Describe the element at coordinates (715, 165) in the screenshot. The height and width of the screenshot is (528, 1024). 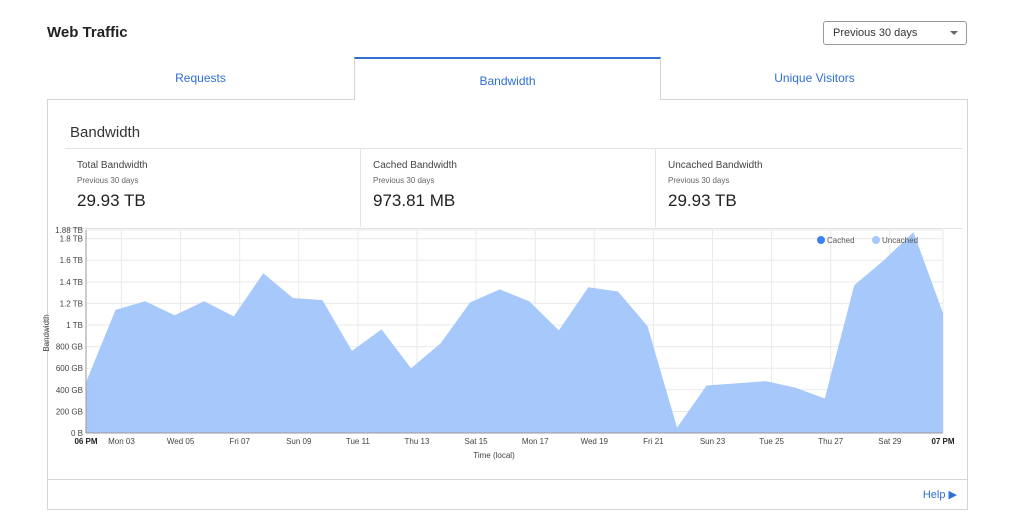
I see `stat-label: Uncached Bandwidth` at that location.